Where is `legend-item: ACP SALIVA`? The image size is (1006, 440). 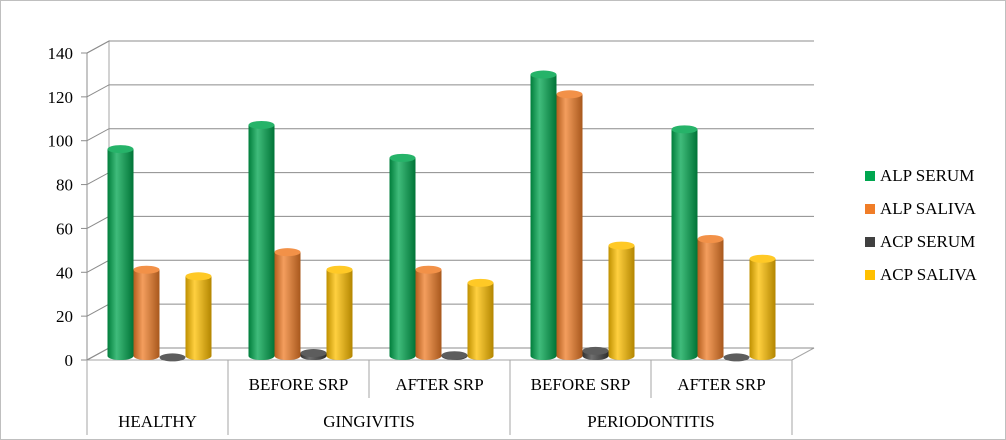
legend-item: ACP SALIVA is located at coordinates (921, 274).